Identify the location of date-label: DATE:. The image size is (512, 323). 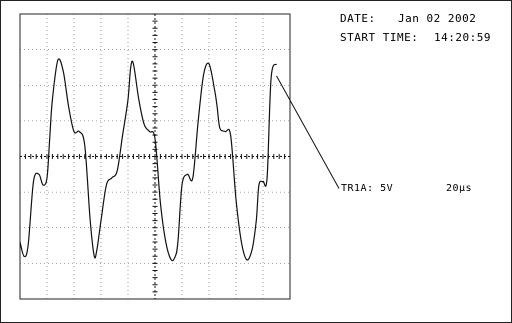
(358, 18).